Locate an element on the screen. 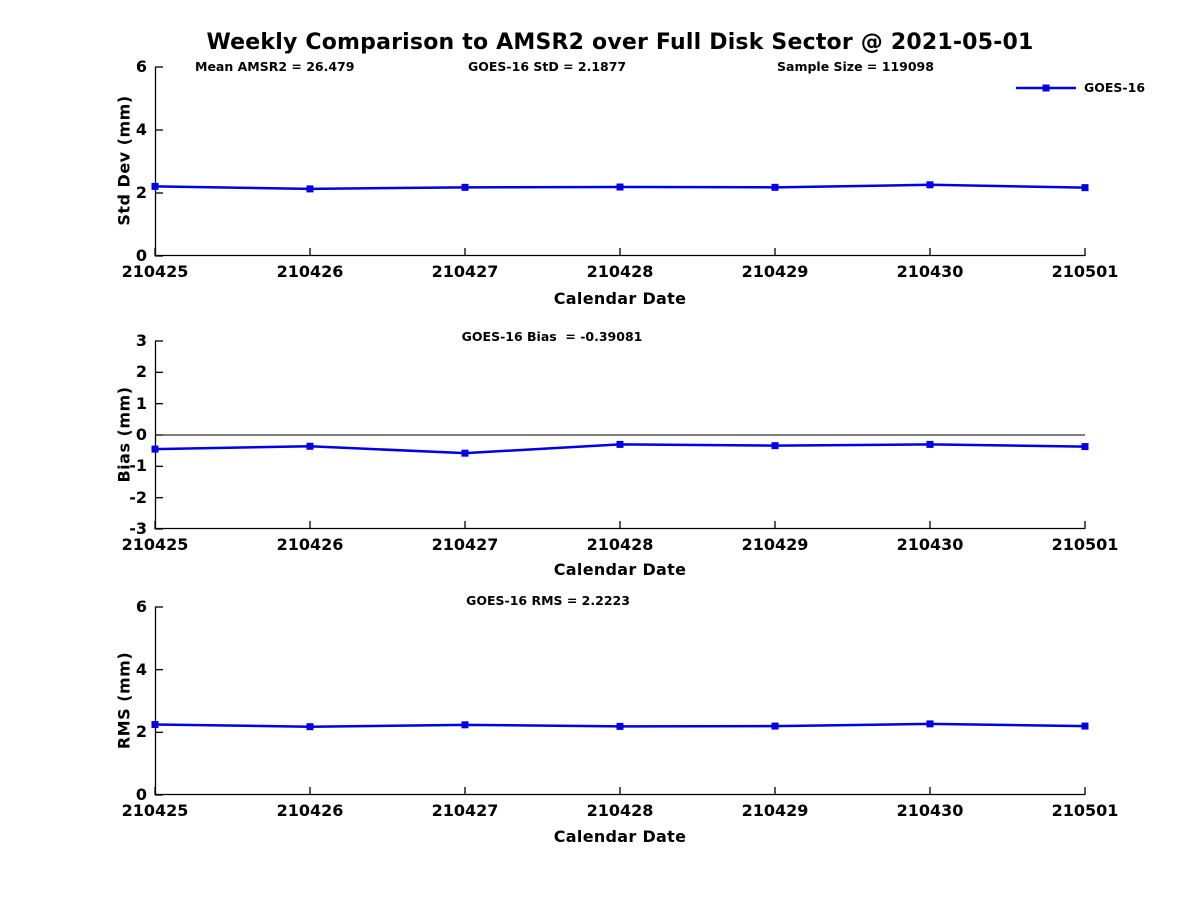 This screenshot has height=900, width=1200. x-axis-label-bias: Calendar Date is located at coordinates (620, 569).